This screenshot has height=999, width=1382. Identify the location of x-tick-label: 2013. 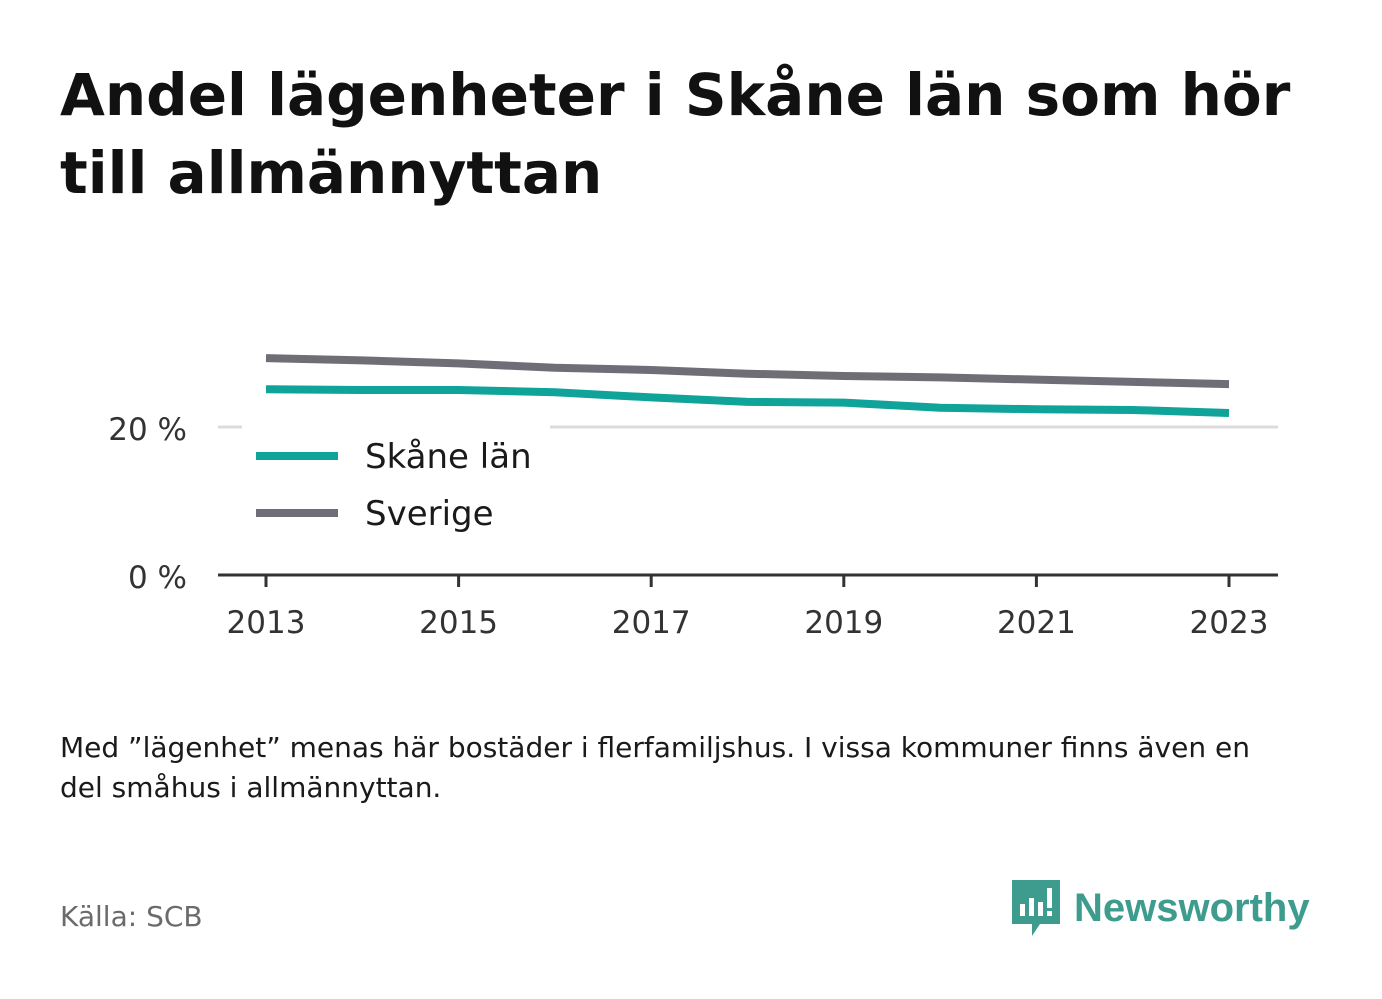
(266, 623).